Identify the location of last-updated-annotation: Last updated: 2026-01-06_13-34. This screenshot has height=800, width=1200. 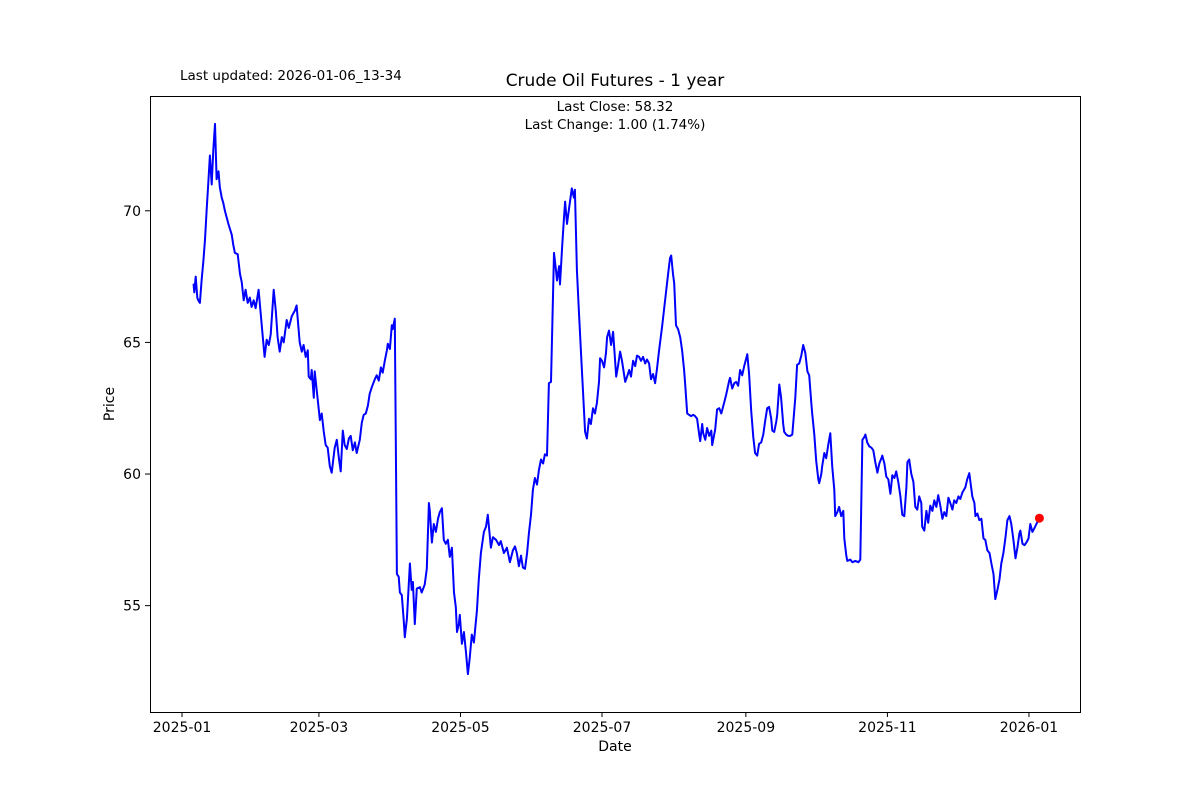
(291, 76).